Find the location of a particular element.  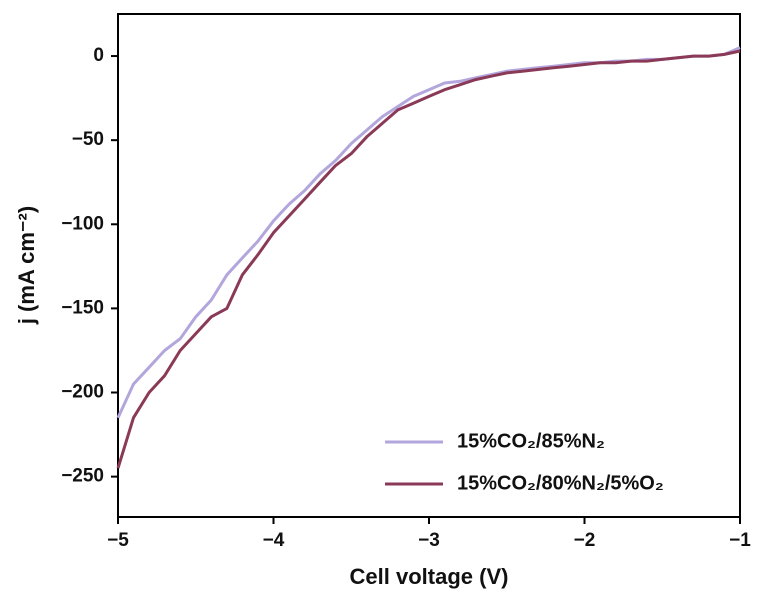

x-tick-label: −2 is located at coordinates (585, 540).